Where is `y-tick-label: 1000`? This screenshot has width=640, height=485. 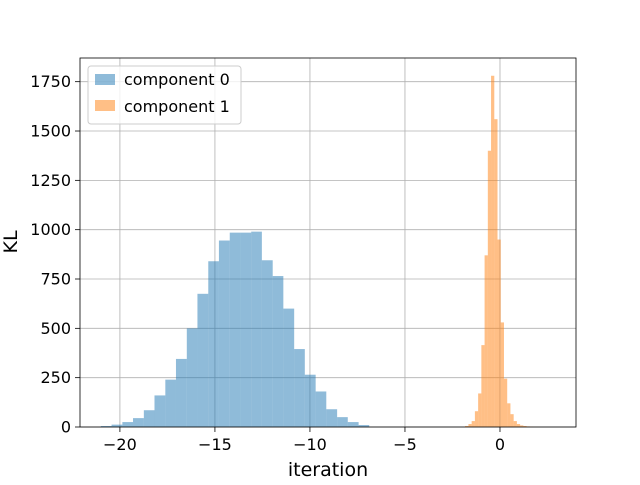
y-tick-label: 1000 is located at coordinates (50, 229).